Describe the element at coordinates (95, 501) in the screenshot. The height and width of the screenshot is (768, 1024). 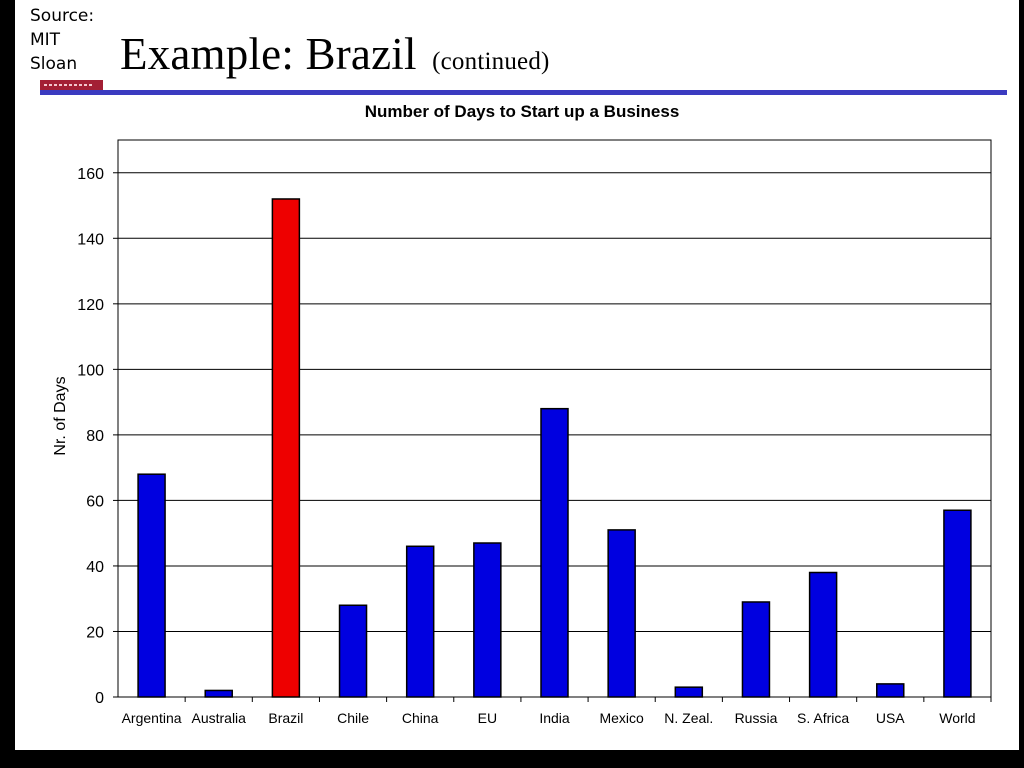
I see `y-tick-label: 60` at that location.